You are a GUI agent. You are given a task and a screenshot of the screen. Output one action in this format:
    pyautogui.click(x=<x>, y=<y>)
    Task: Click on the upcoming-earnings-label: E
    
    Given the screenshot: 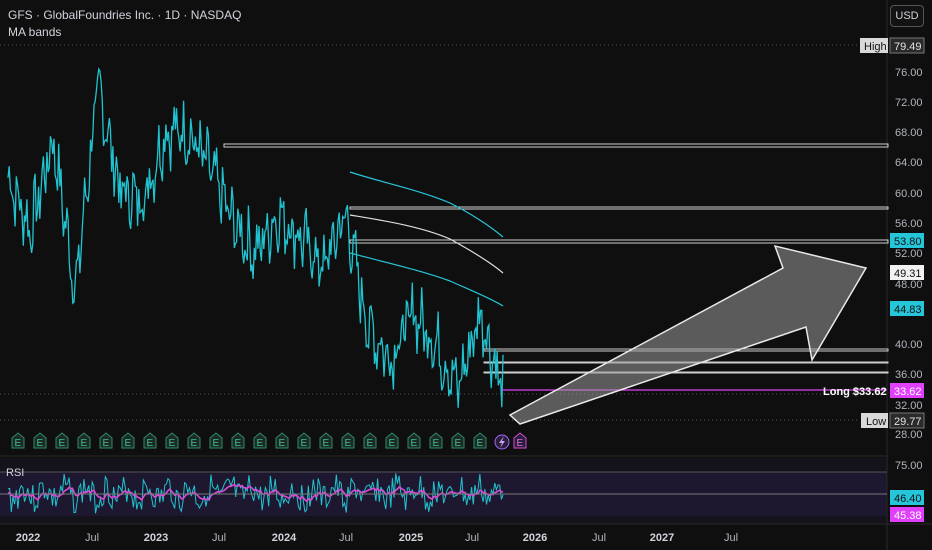 What is the action you would take?
    pyautogui.click(x=520, y=443)
    